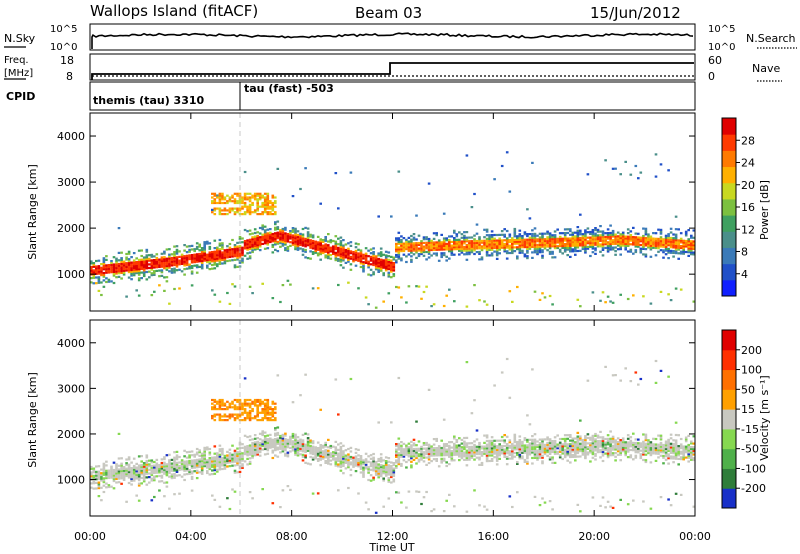 The width and height of the screenshot is (800, 554). What do you see at coordinates (748, 140) in the screenshot?
I see `power-colorbar-tick-28: 28` at bounding box center [748, 140].